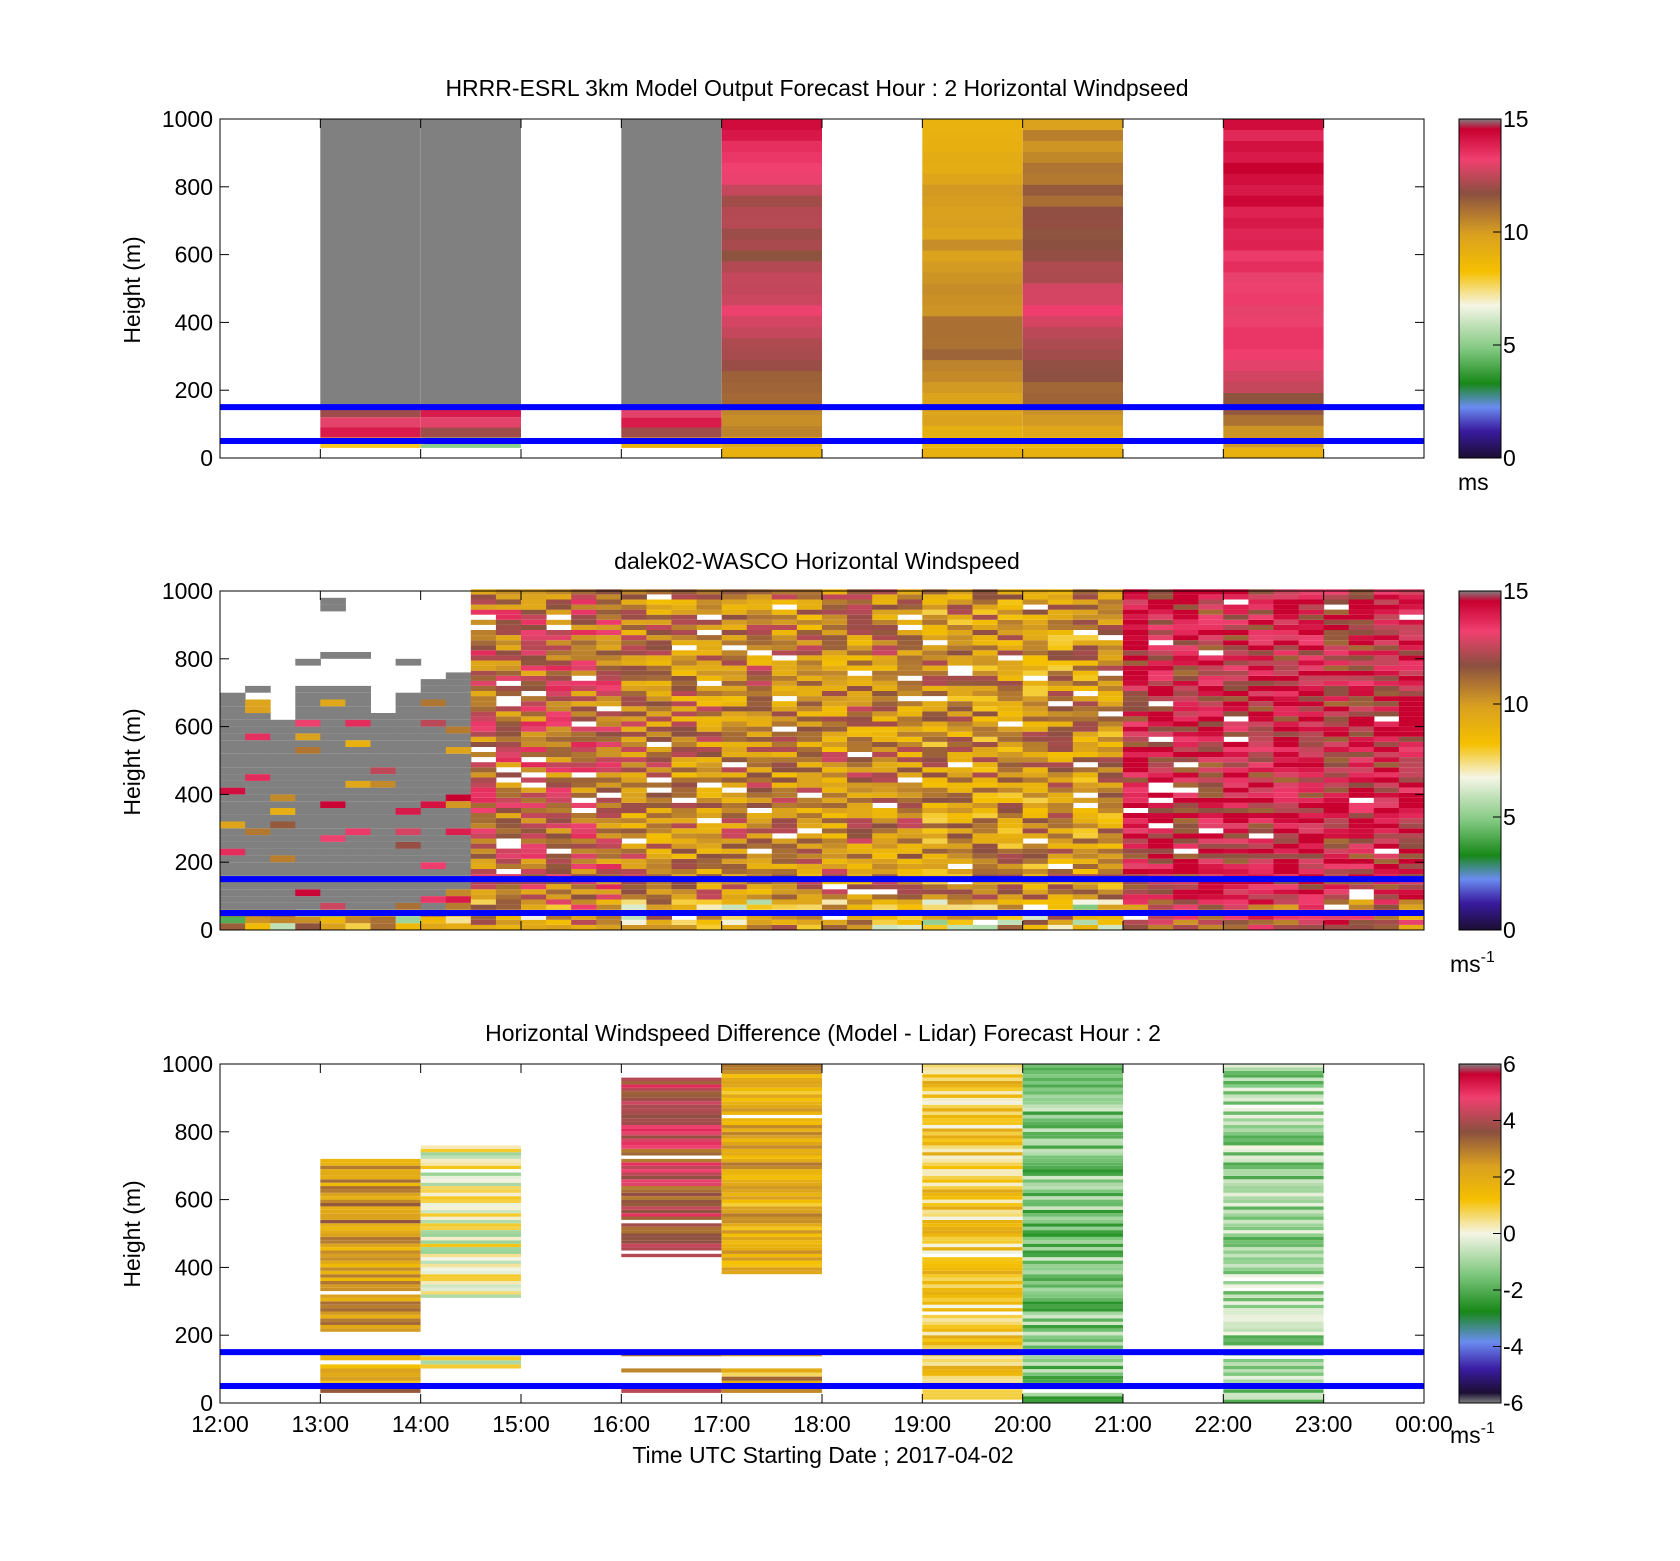 The height and width of the screenshot is (1561, 1680). I want to click on heatmap-cells, so click(822, 1233).